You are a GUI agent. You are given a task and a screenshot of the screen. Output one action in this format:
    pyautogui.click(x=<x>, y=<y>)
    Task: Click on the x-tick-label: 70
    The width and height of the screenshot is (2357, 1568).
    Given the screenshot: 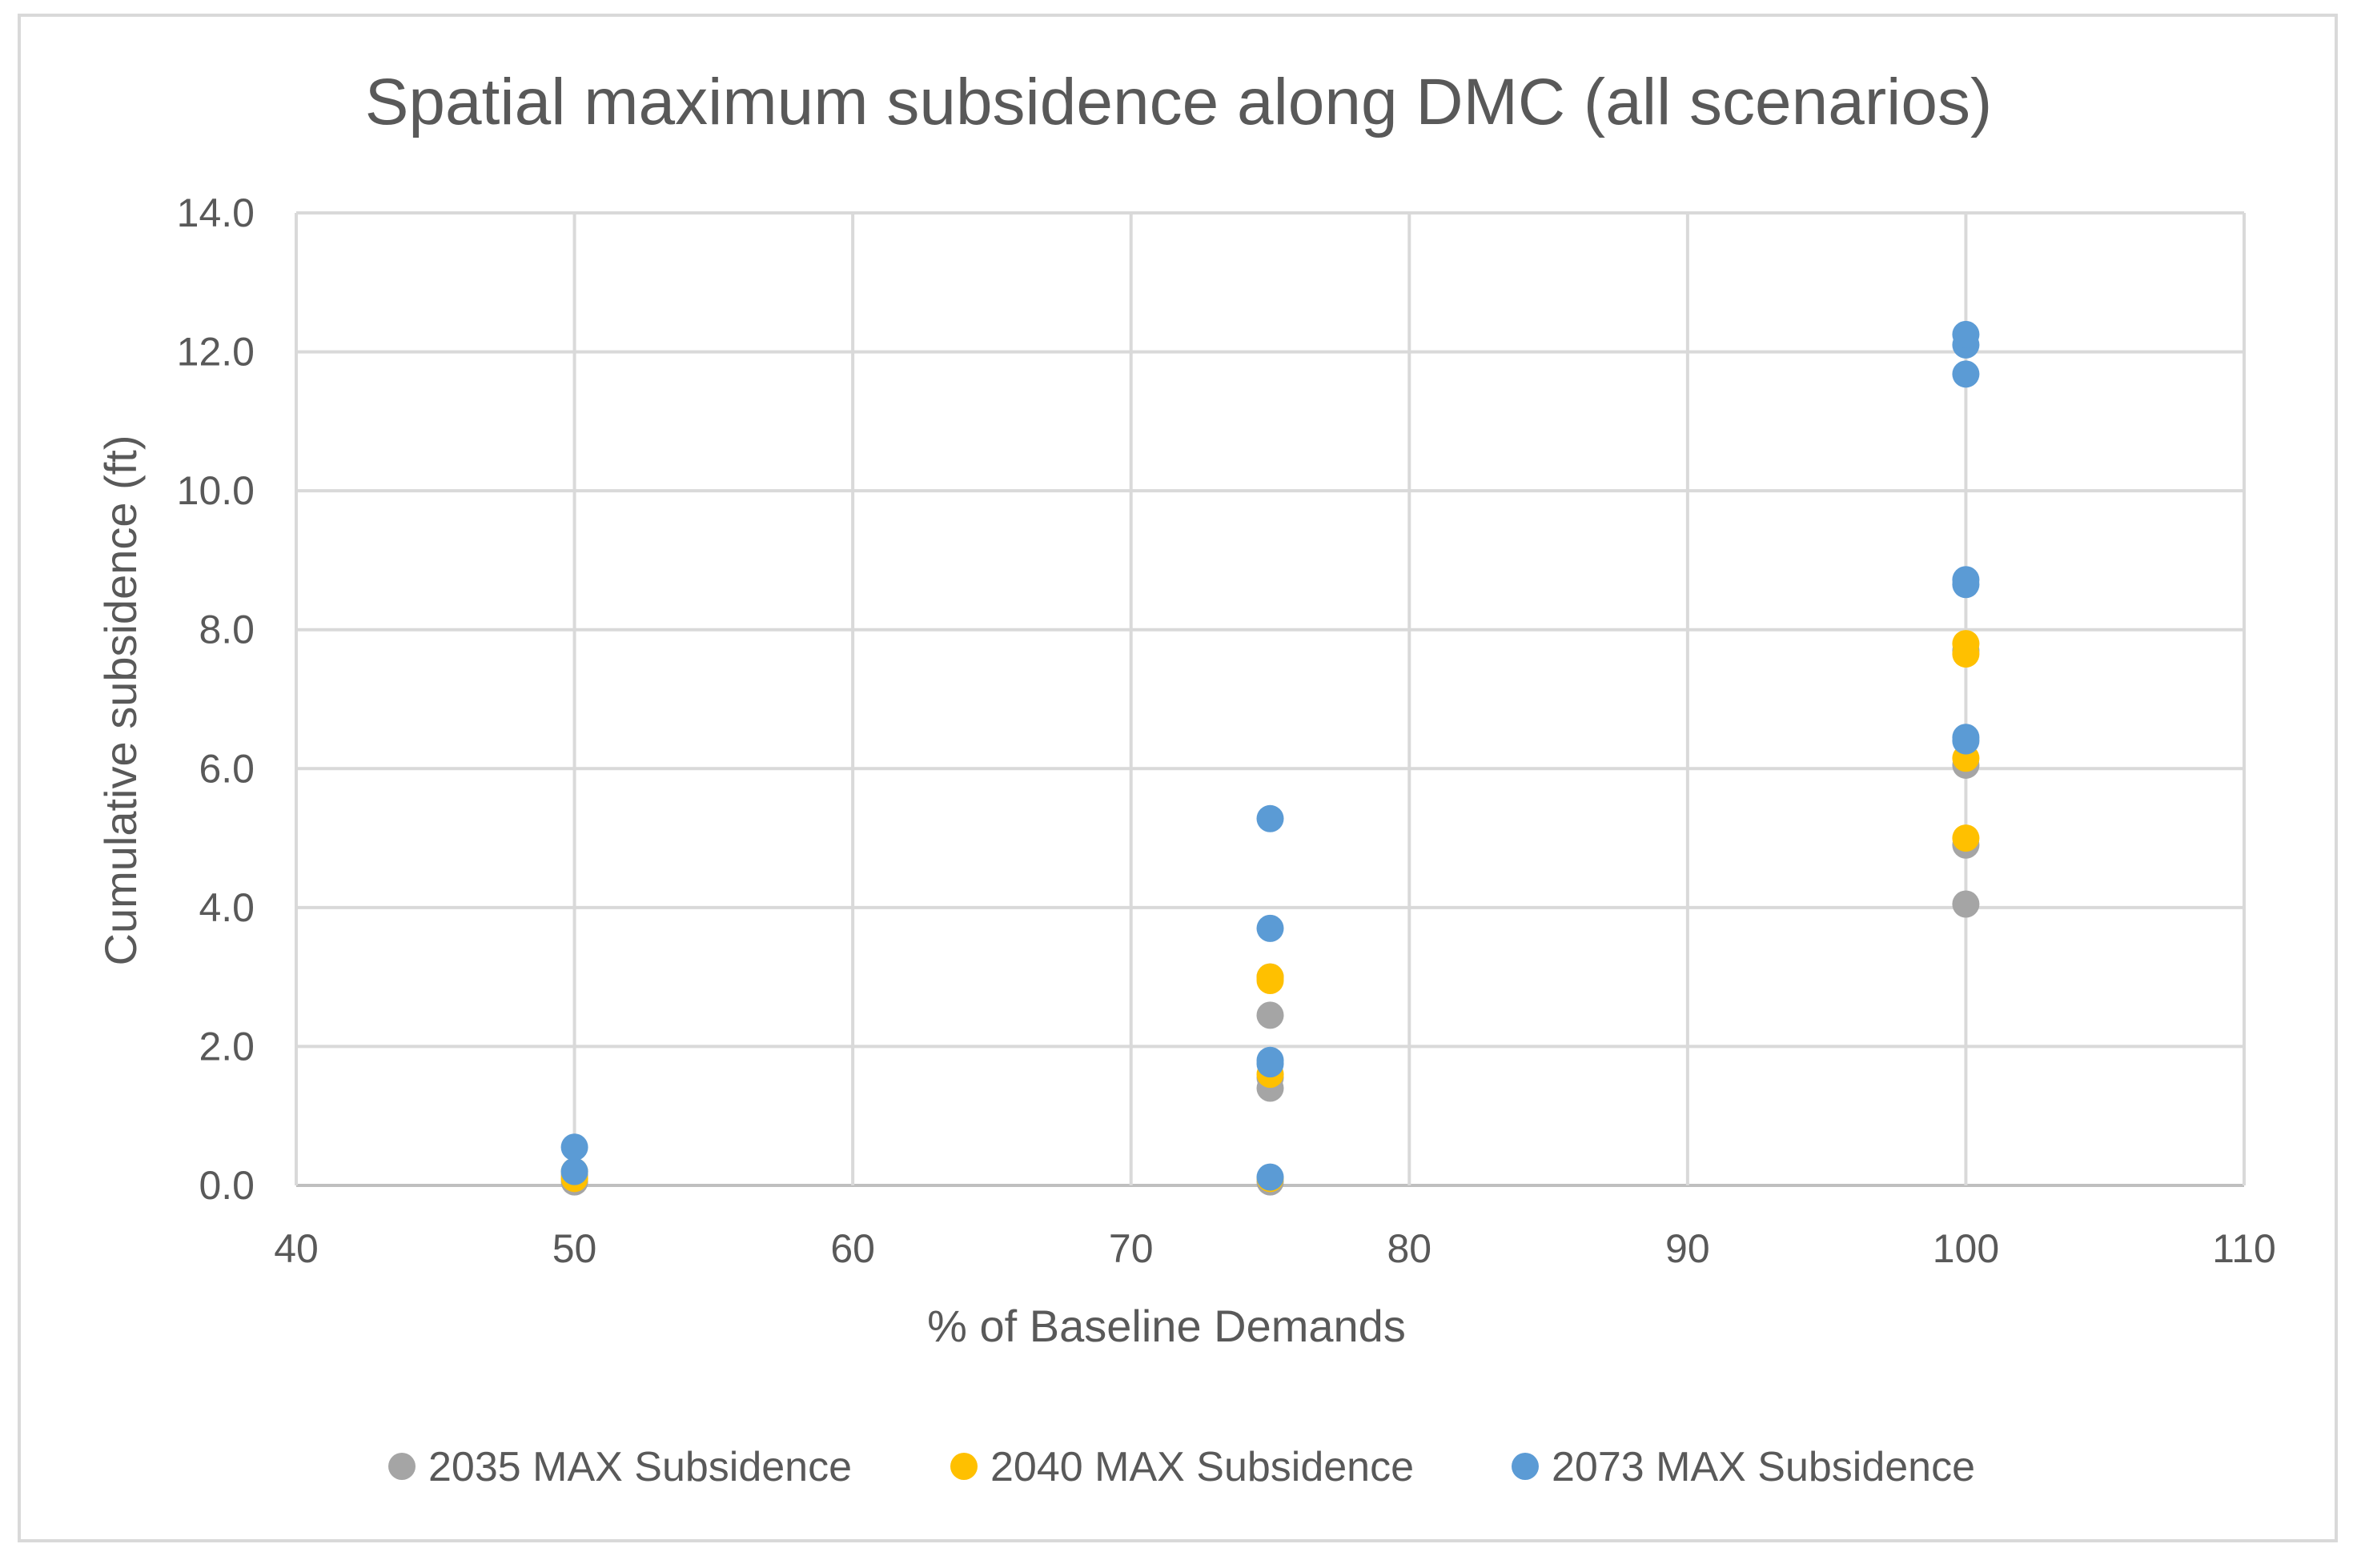 What is the action you would take?
    pyautogui.click(x=1131, y=1248)
    